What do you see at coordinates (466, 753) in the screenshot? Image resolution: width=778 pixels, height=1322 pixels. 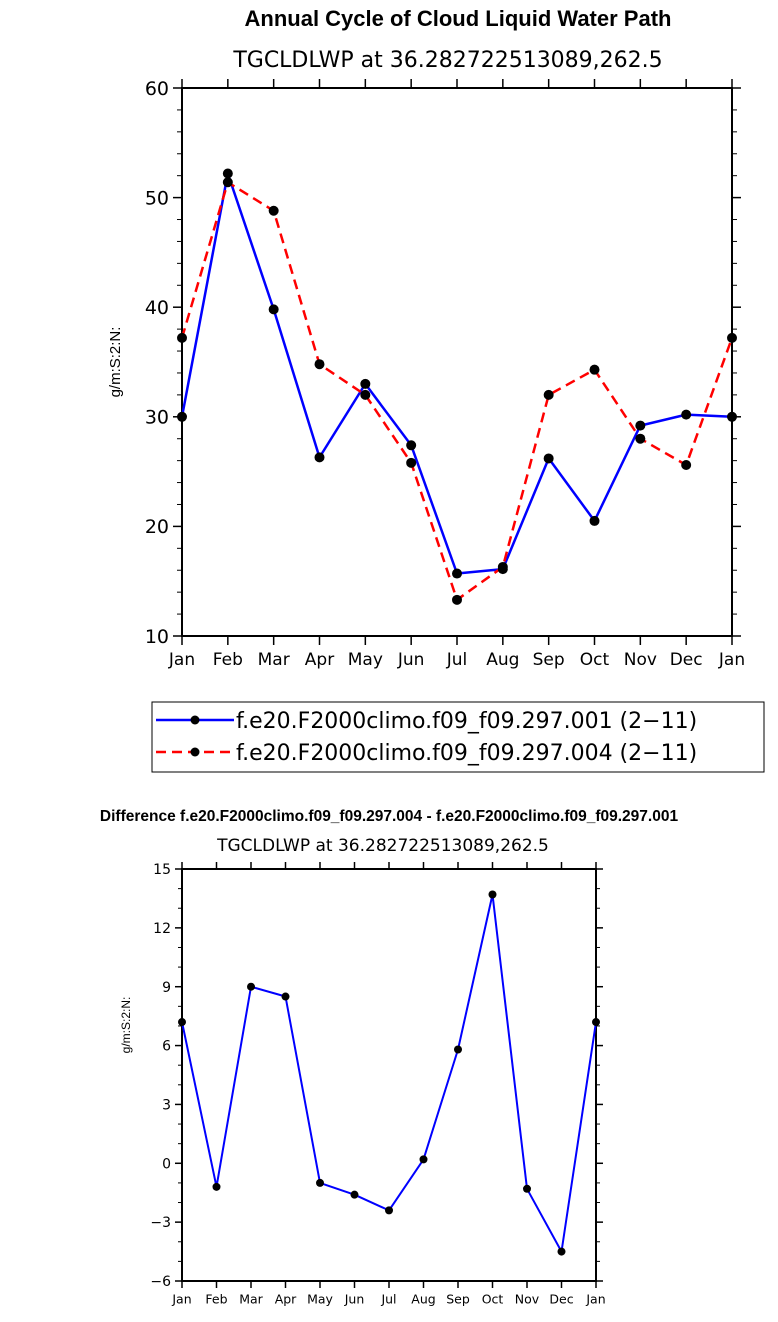 I see `legend-label-series-2: f.e20.F2000climo.f09_f09.297.004 (2−11)` at bounding box center [466, 753].